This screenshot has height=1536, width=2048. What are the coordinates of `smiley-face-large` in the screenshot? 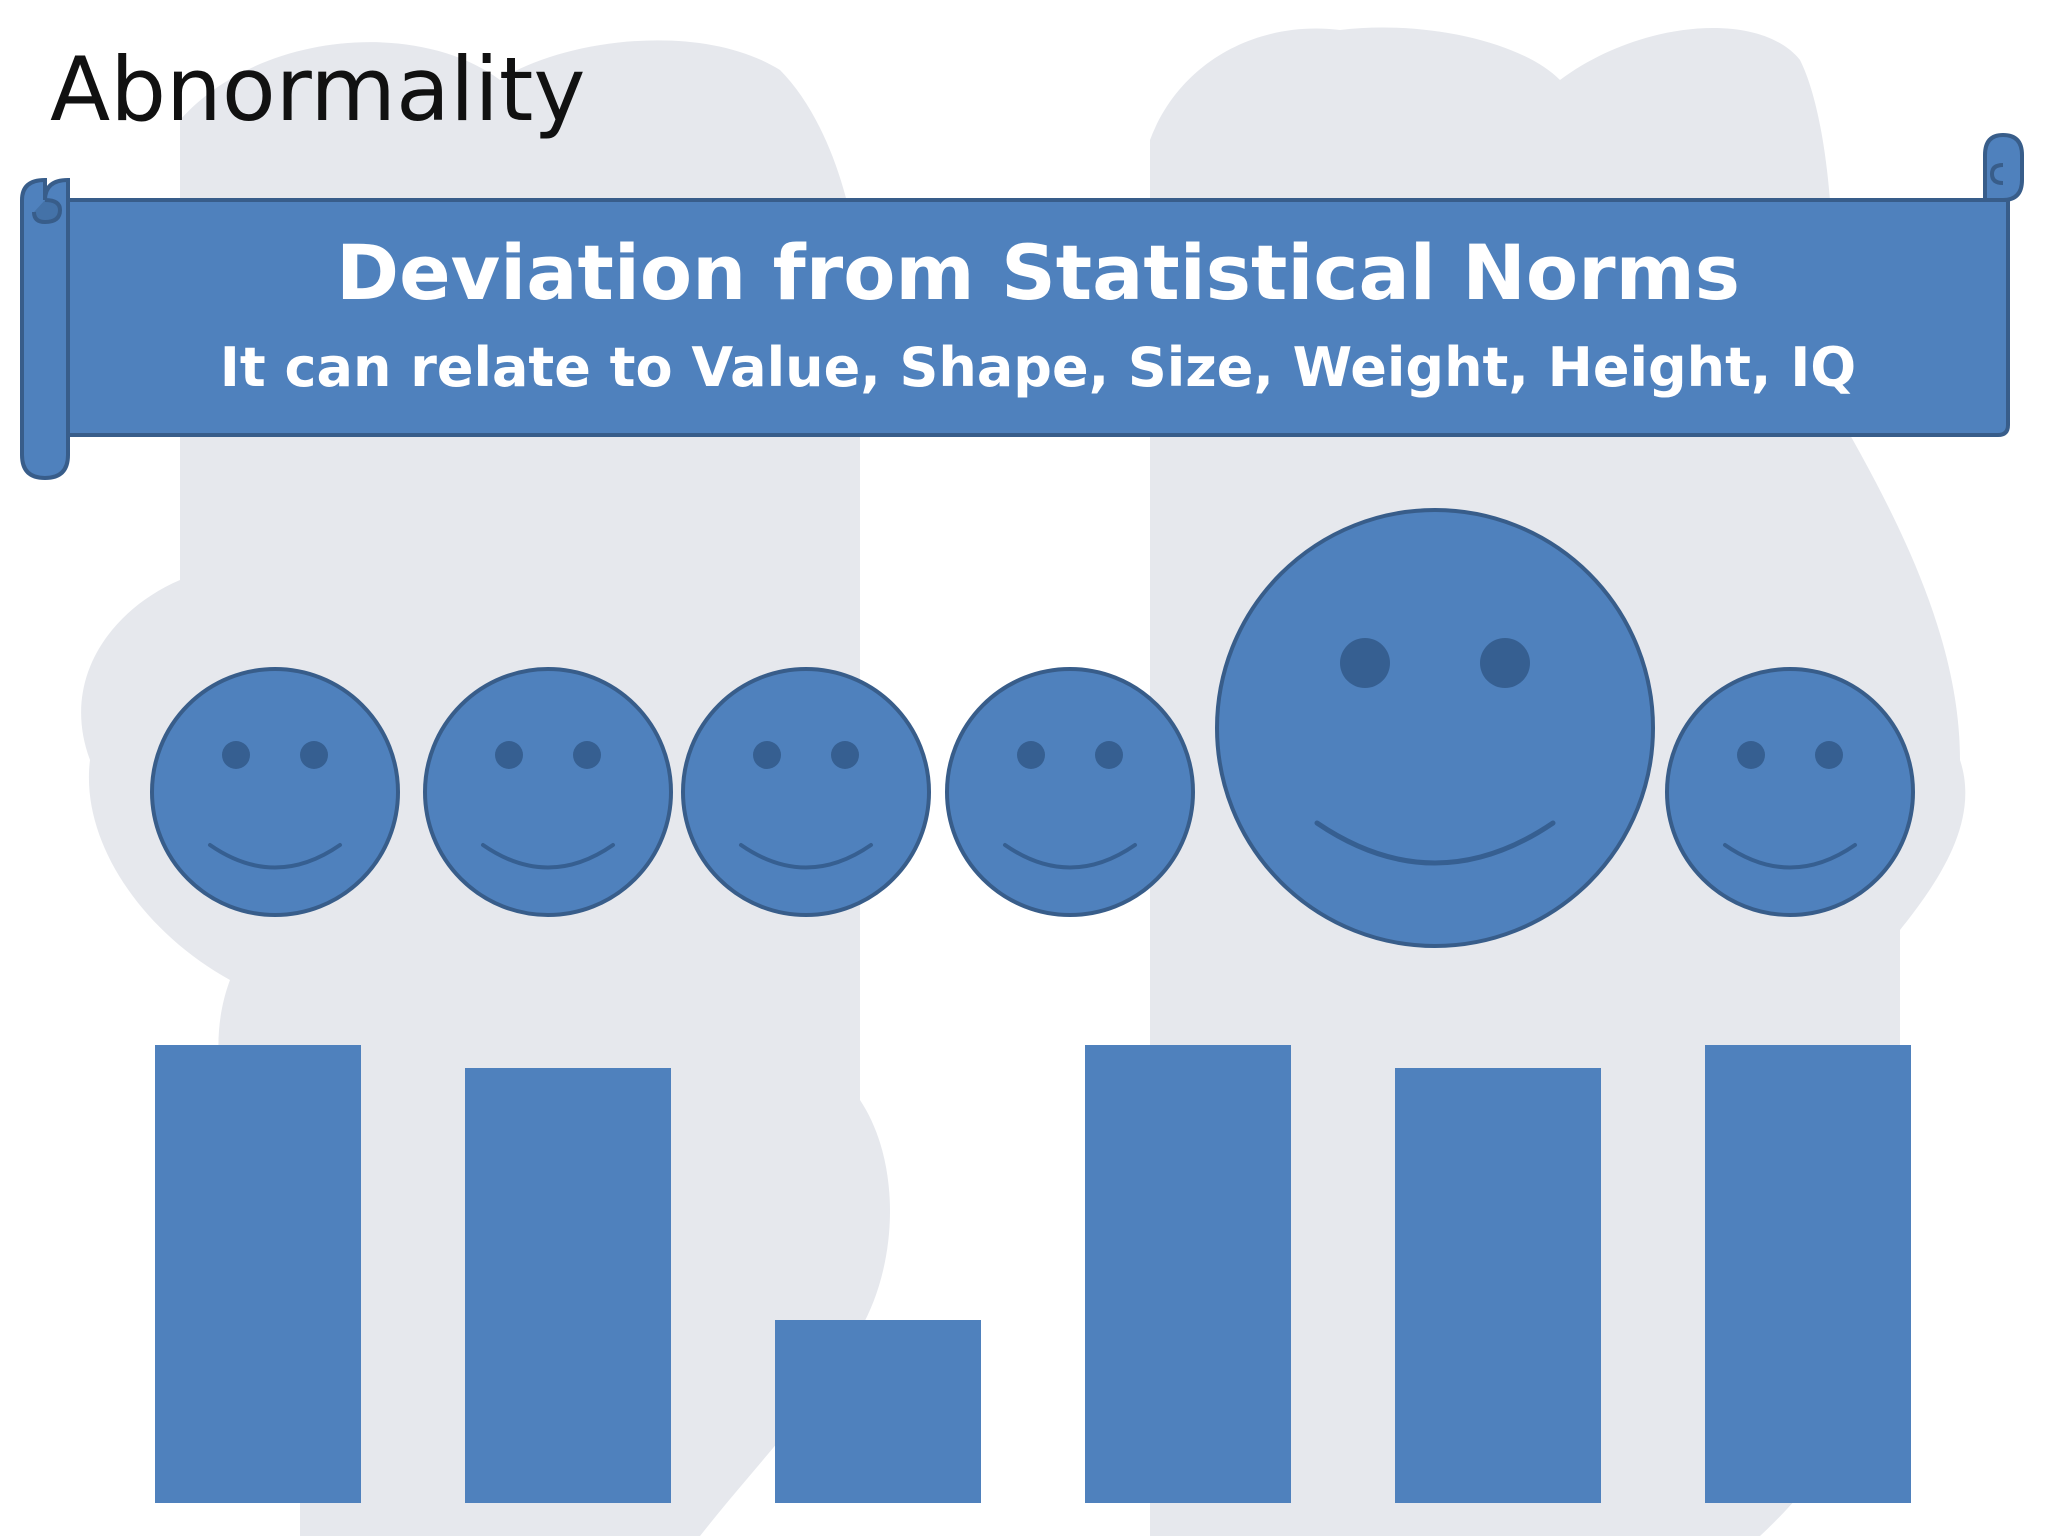 It's located at (1435, 728).